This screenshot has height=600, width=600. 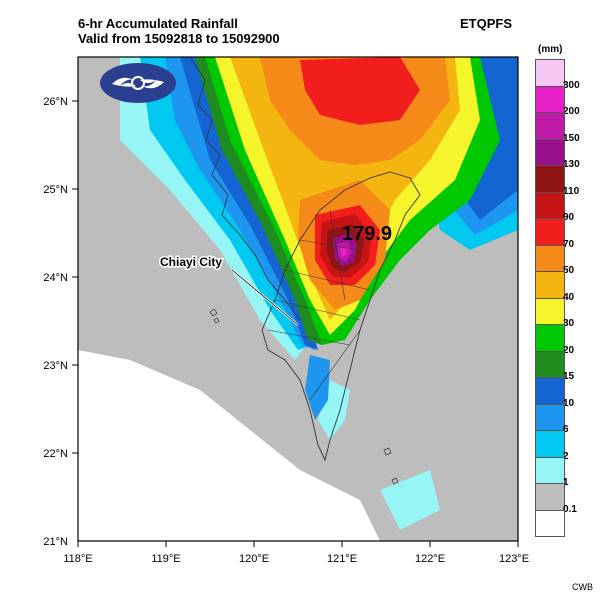 What do you see at coordinates (77, 559) in the screenshot?
I see `lon-label-118: 118°E` at bounding box center [77, 559].